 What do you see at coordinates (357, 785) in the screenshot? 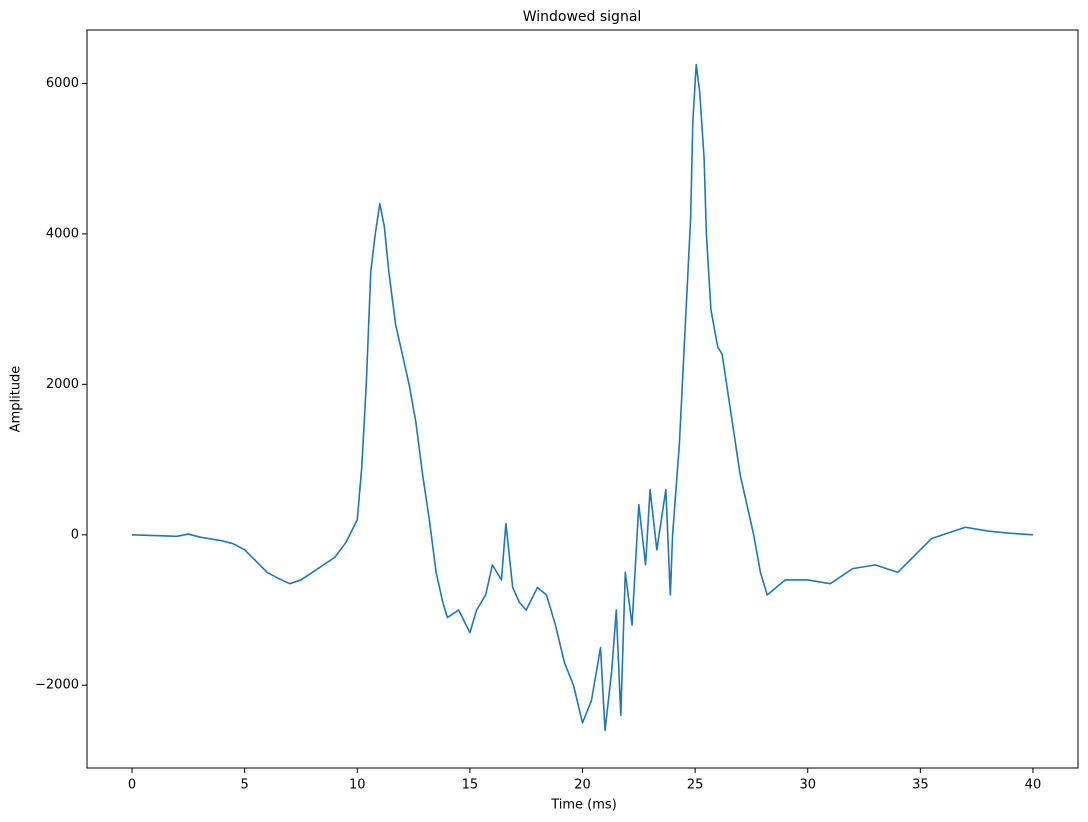
I see `x-tick-label: 10` at bounding box center [357, 785].